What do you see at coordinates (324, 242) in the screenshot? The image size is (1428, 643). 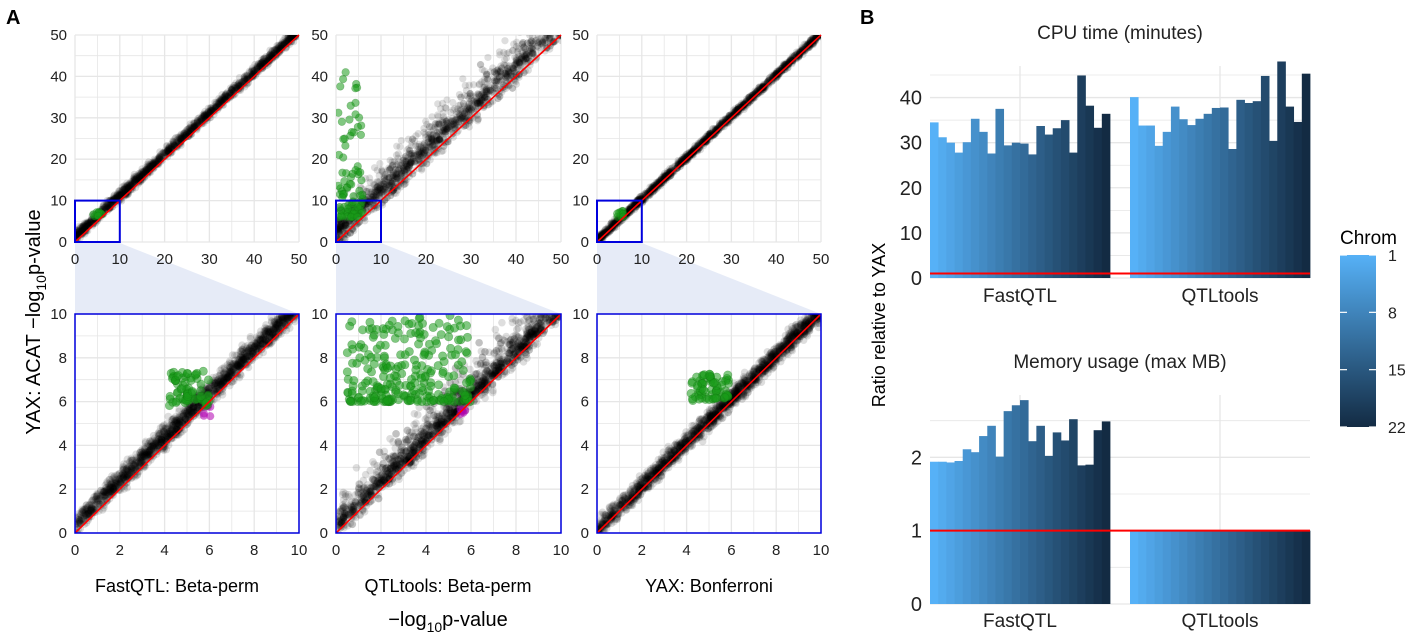 I see `y-tick-label: 0` at bounding box center [324, 242].